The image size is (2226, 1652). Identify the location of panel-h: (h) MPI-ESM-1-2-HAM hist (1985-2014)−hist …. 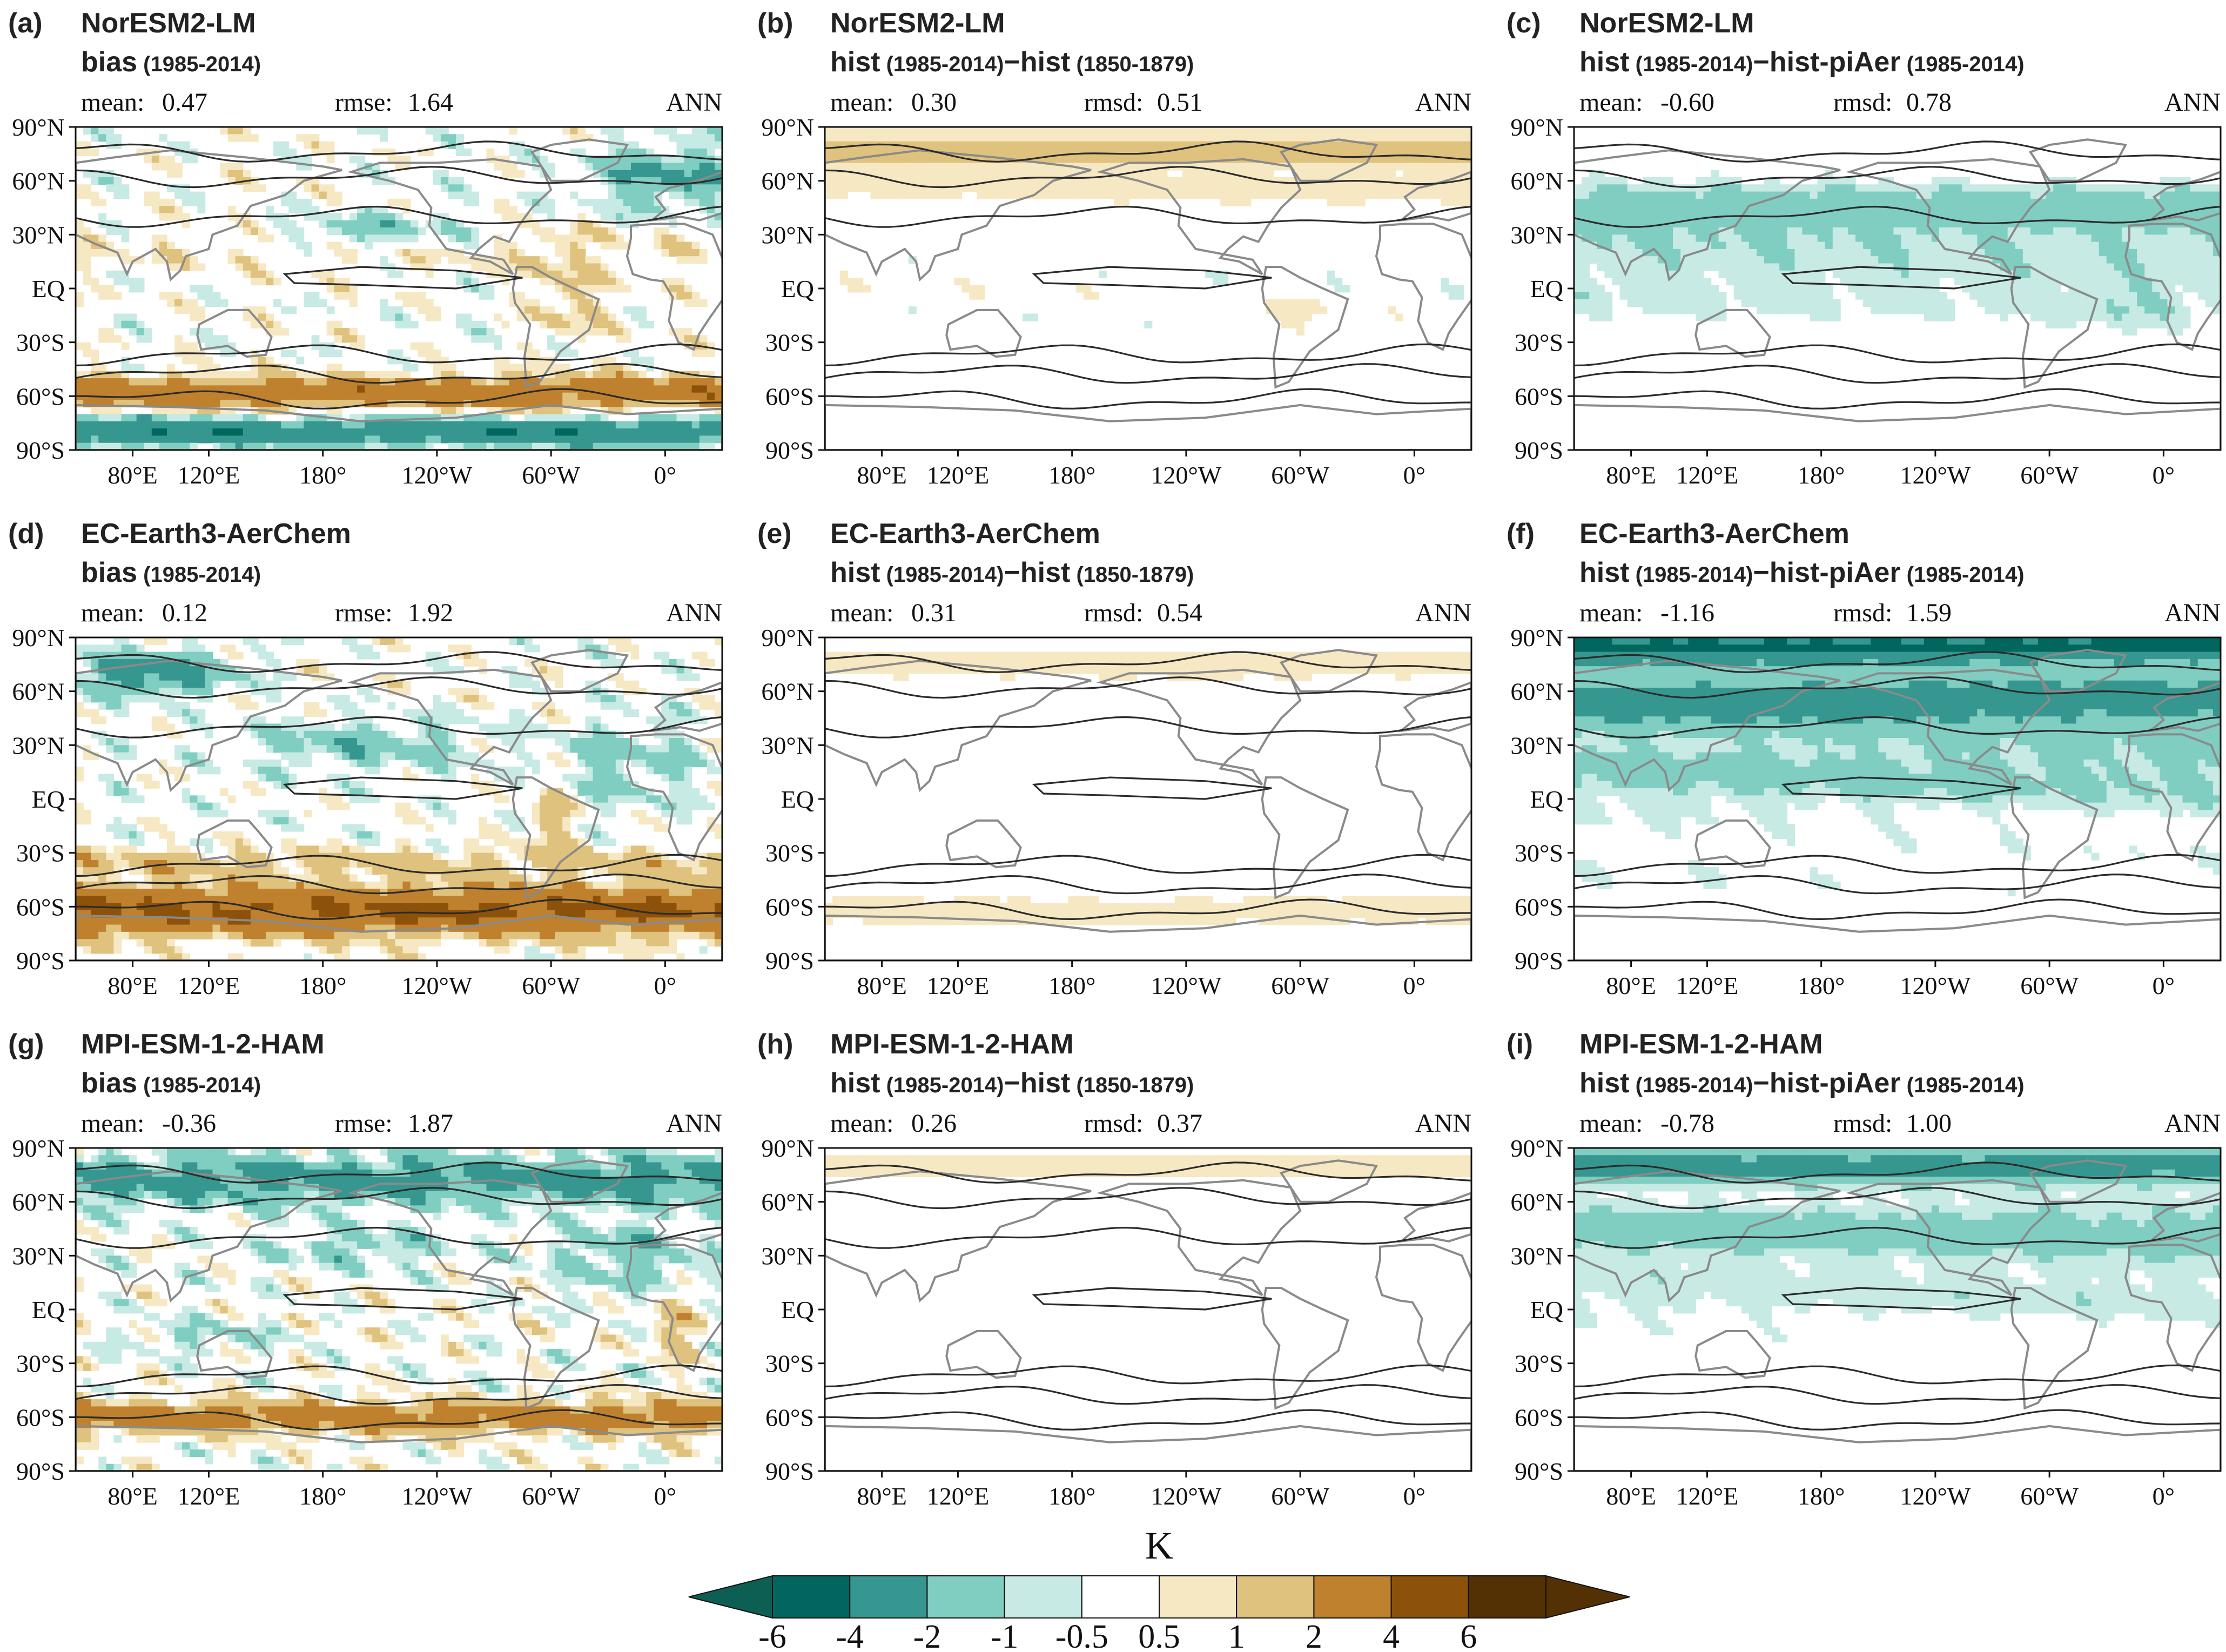
(1114, 1269).